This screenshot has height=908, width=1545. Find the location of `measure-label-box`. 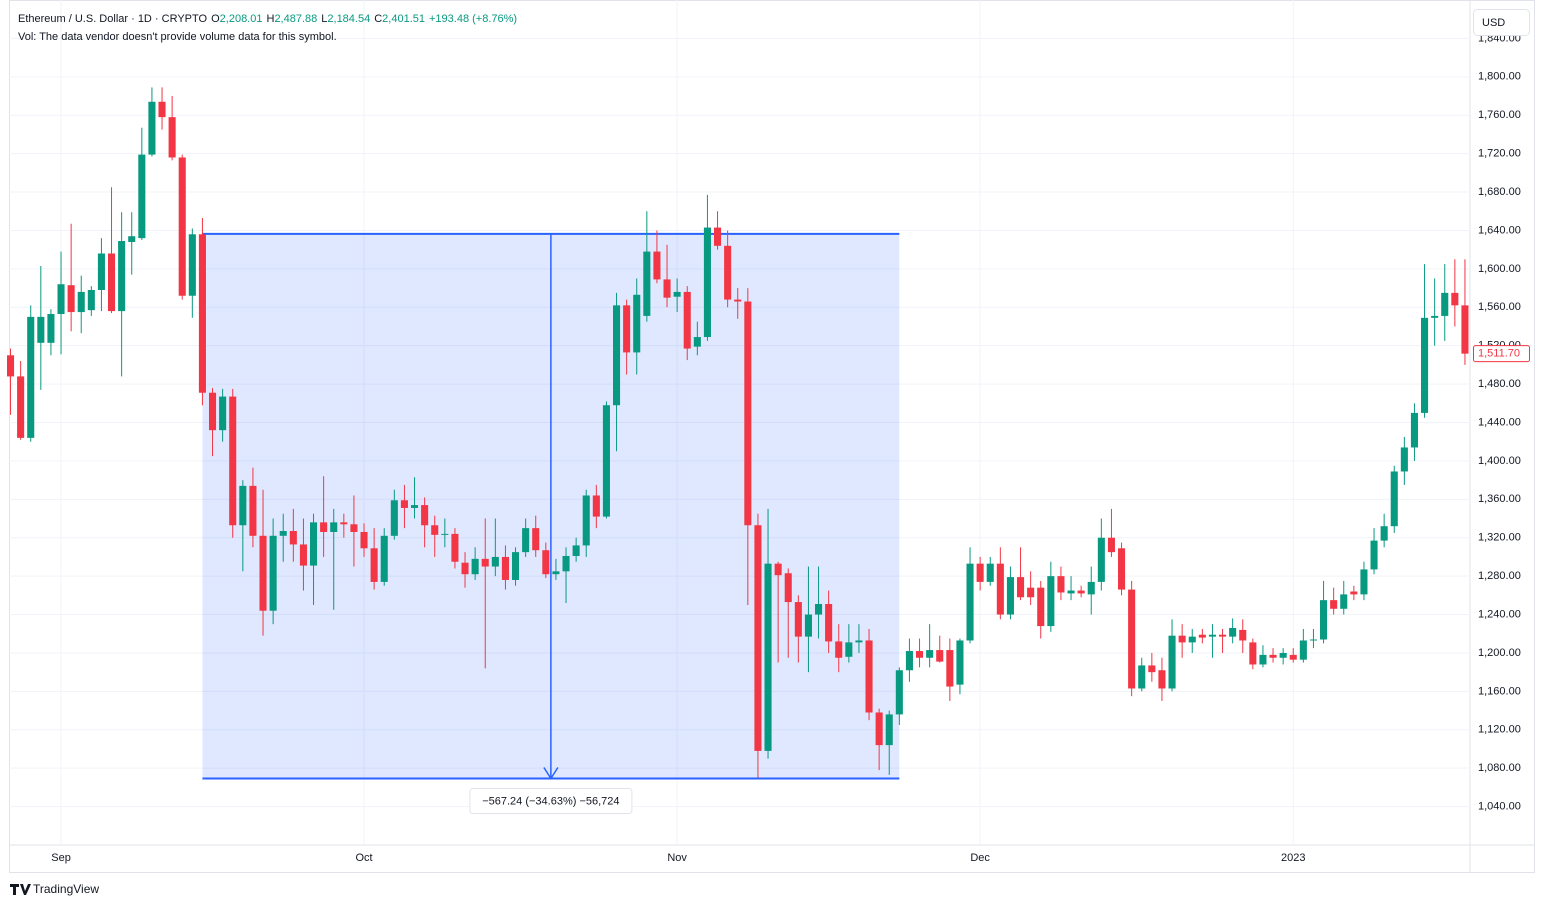

measure-label-box is located at coordinates (551, 800).